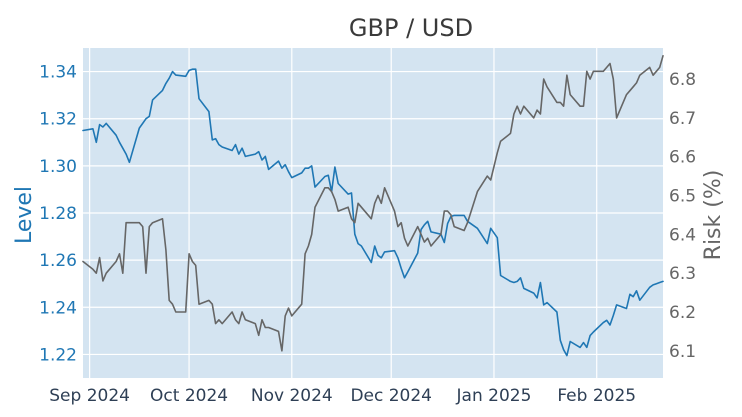  I want to click on right-tick-label: 6.3, so click(682, 274).